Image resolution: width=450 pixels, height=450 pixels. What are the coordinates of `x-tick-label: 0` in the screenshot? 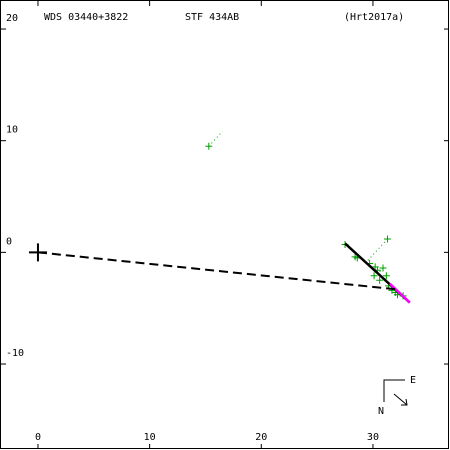 It's located at (38, 437).